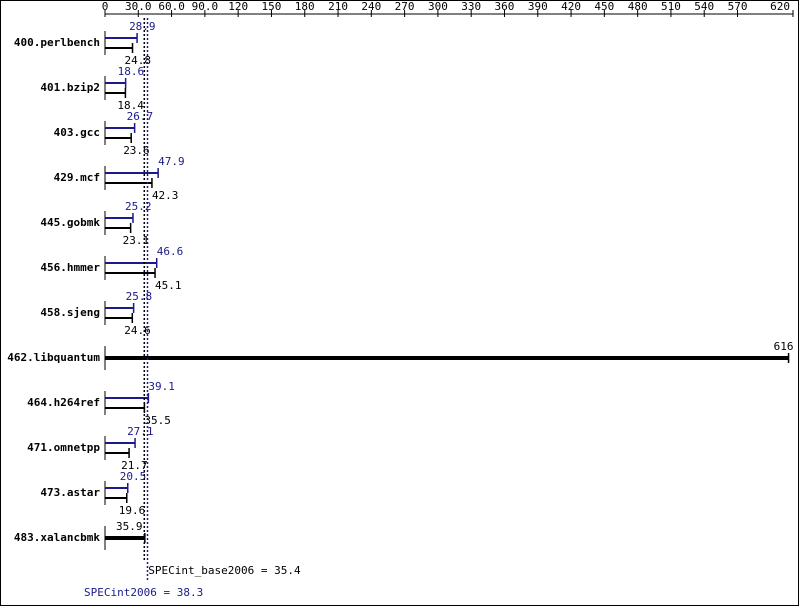 The height and width of the screenshot is (606, 799). I want to click on value-label: 20.5, so click(133, 476).